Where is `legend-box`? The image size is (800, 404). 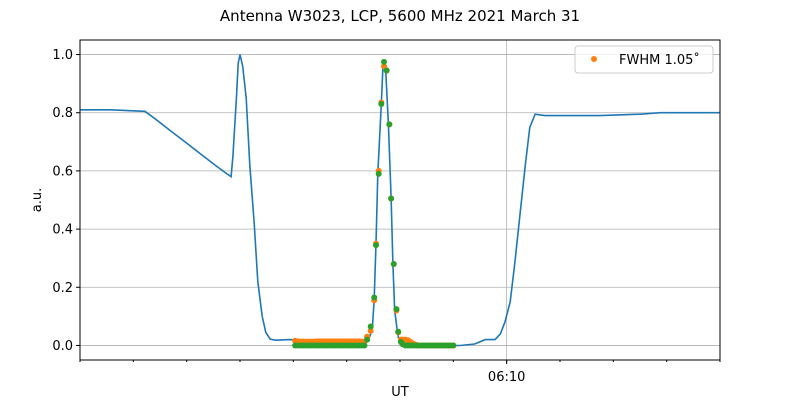 legend-box is located at coordinates (644, 59).